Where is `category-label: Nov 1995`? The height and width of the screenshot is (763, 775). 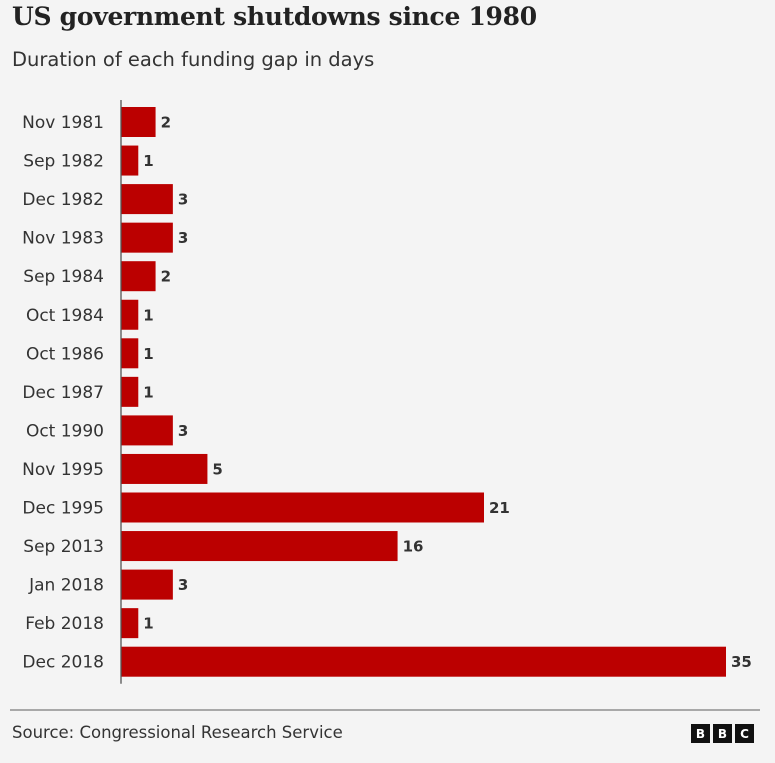 category-label: Nov 1995 is located at coordinates (63, 470).